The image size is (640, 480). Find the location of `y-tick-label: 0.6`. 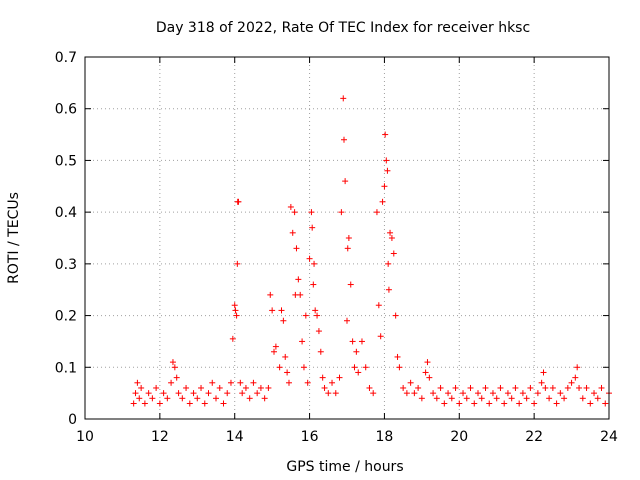

y-tick-label: 0.6 is located at coordinates (66, 110).